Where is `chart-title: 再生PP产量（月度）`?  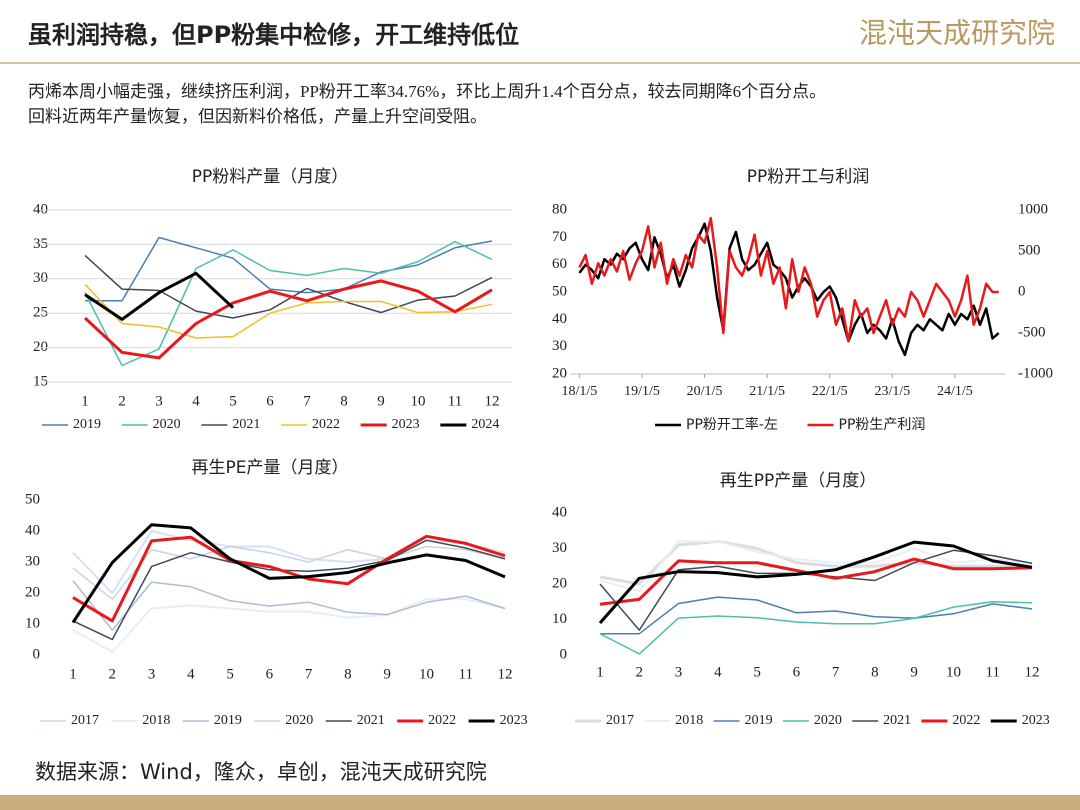
chart-title: 再生PP产量（月度） is located at coordinates (798, 481).